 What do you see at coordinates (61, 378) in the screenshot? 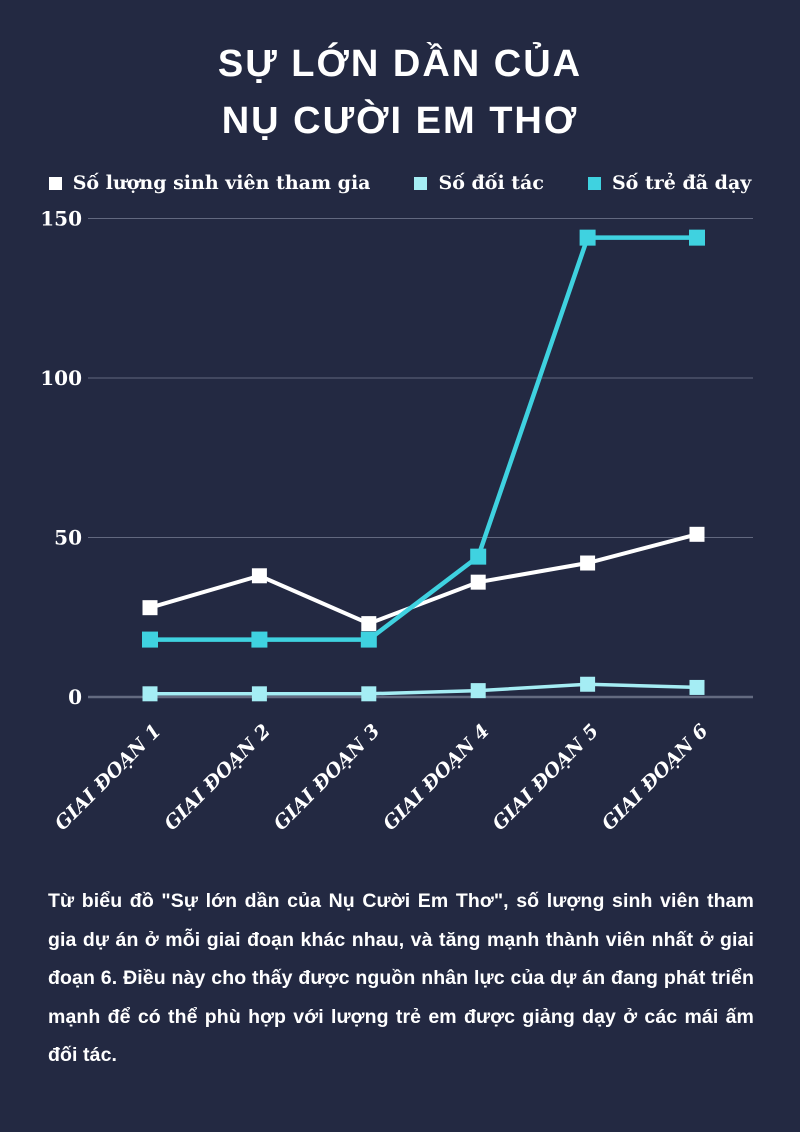
I see `y-tick-label: 100` at bounding box center [61, 378].